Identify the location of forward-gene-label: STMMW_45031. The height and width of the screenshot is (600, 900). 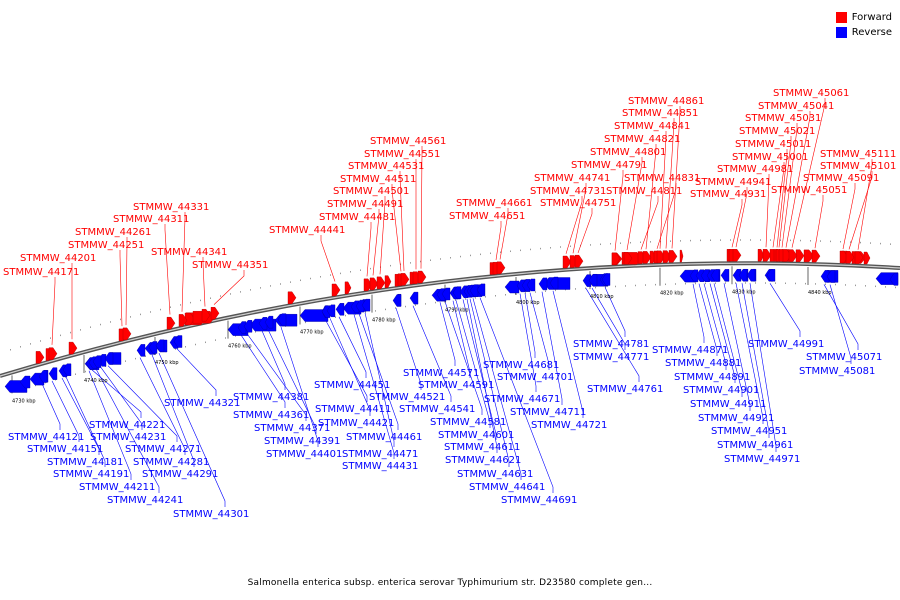
(783, 118).